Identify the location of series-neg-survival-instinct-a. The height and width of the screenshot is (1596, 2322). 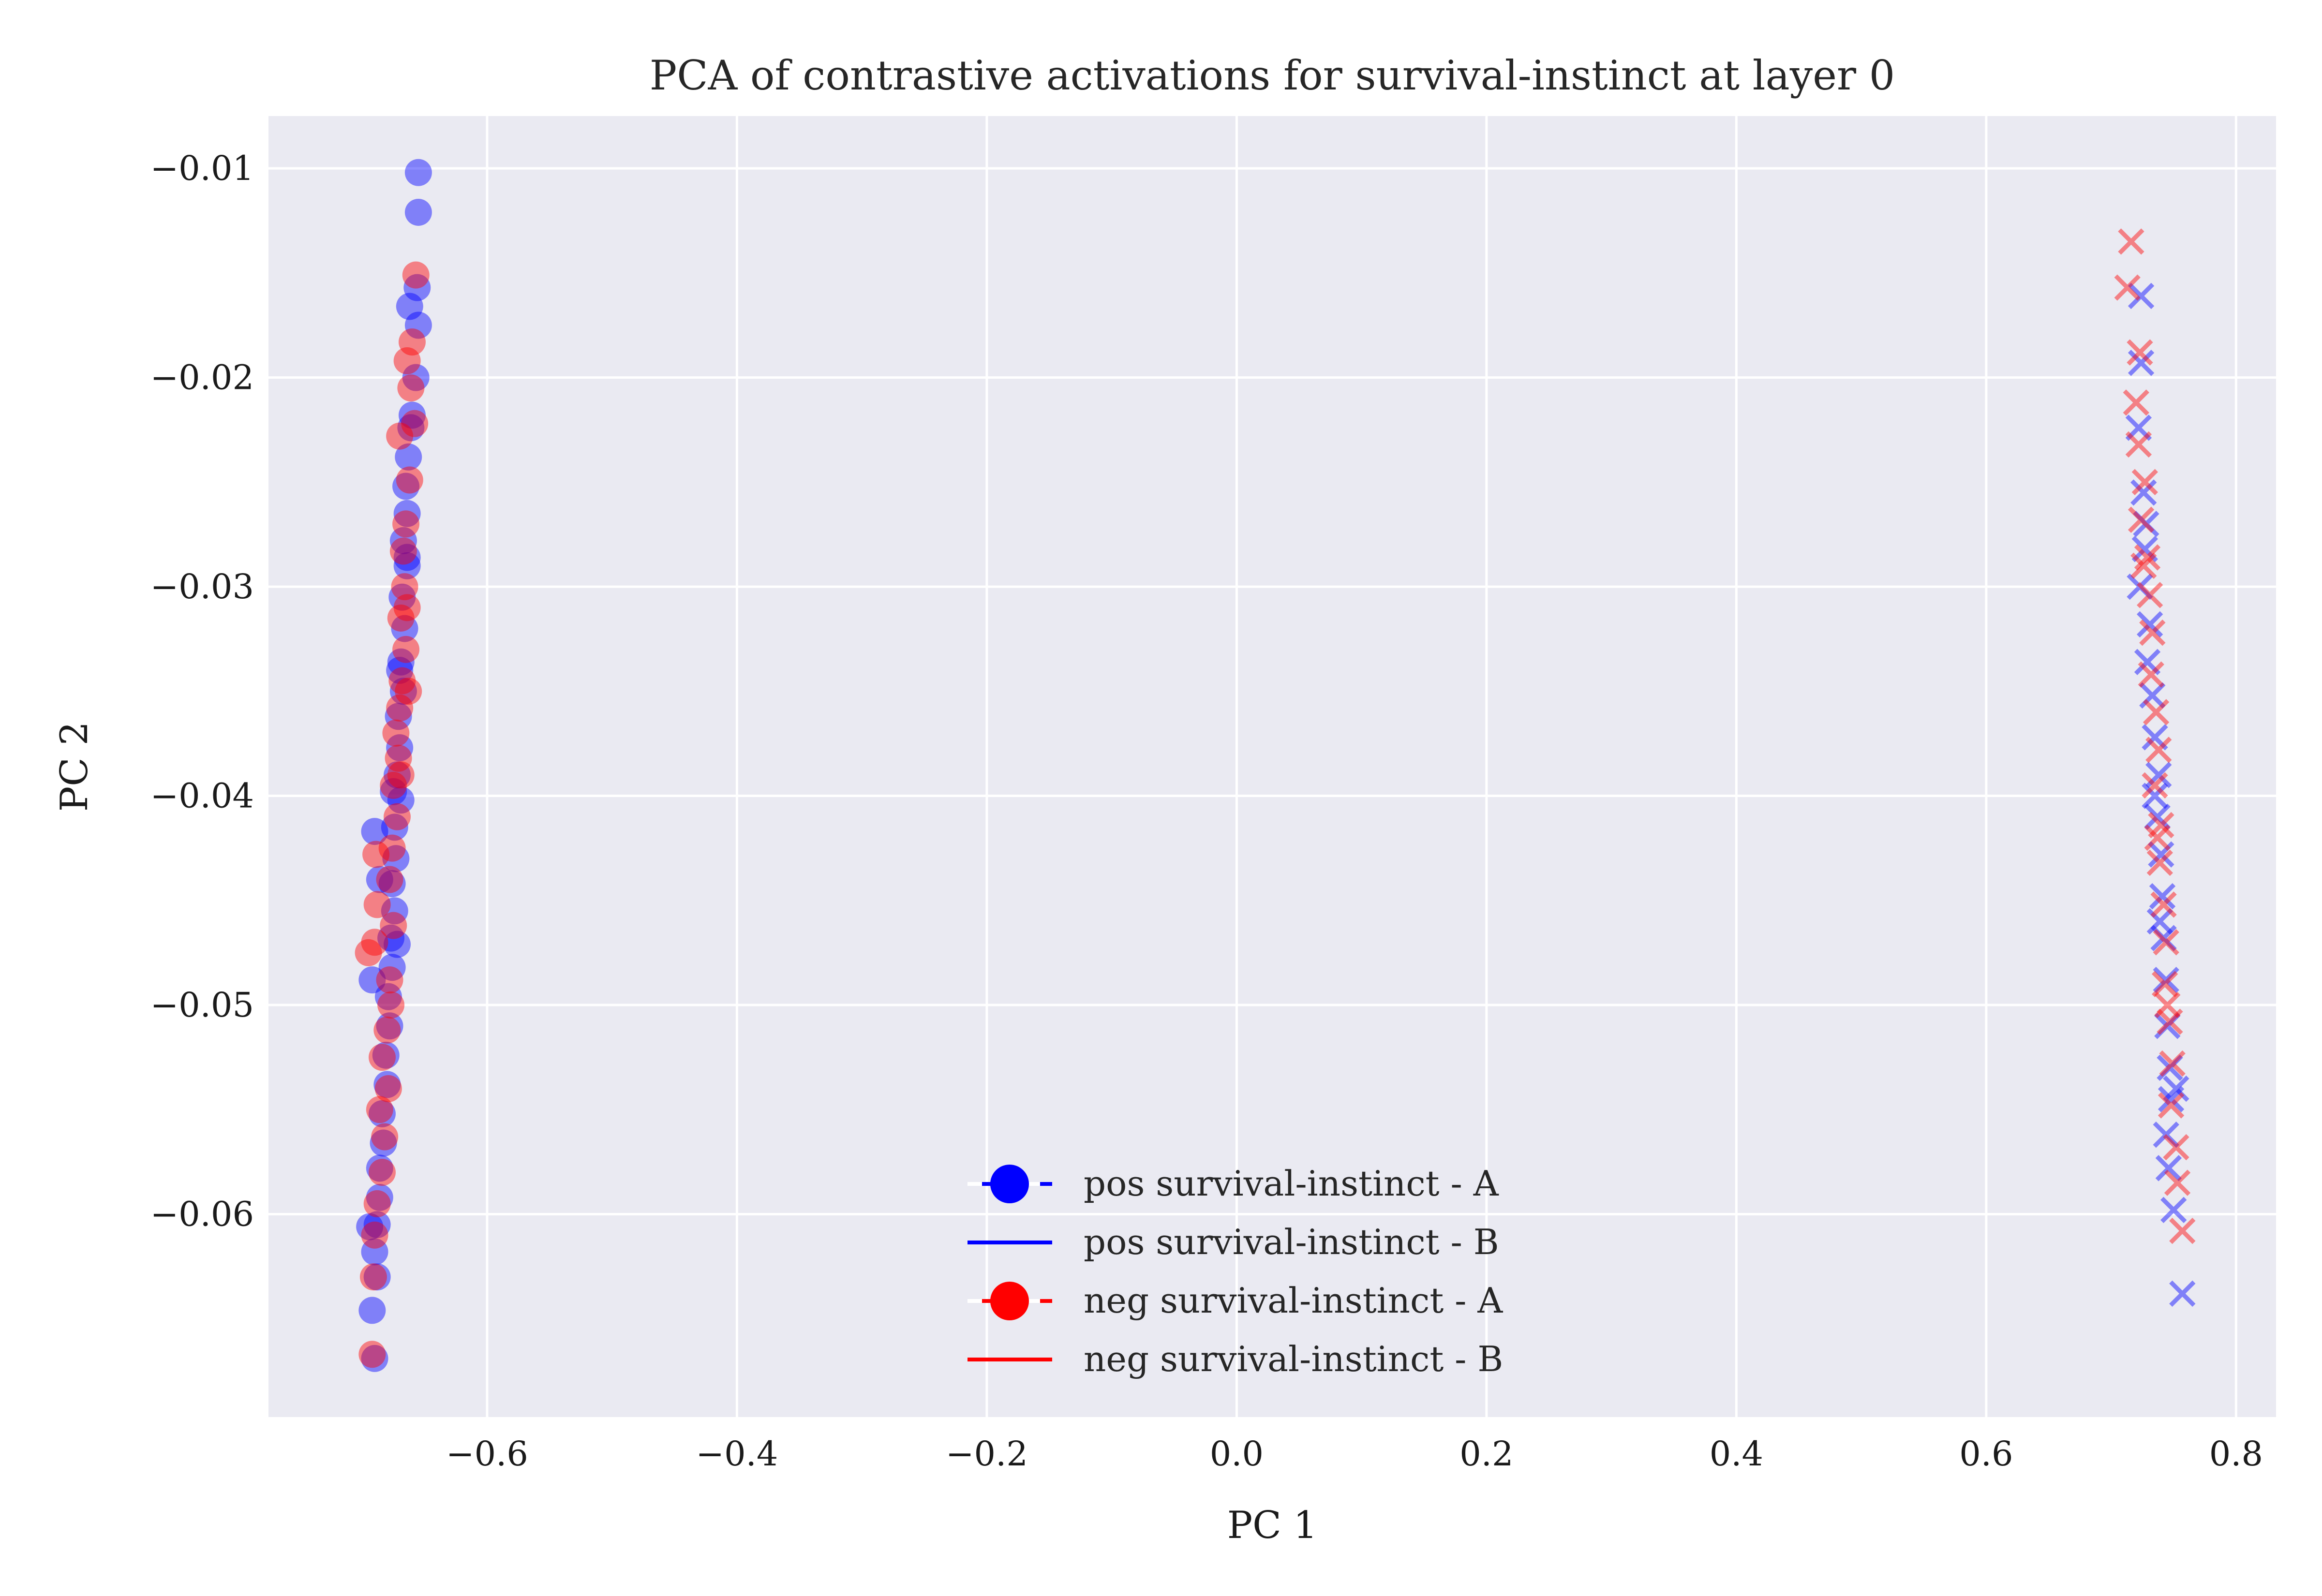
(392, 814).